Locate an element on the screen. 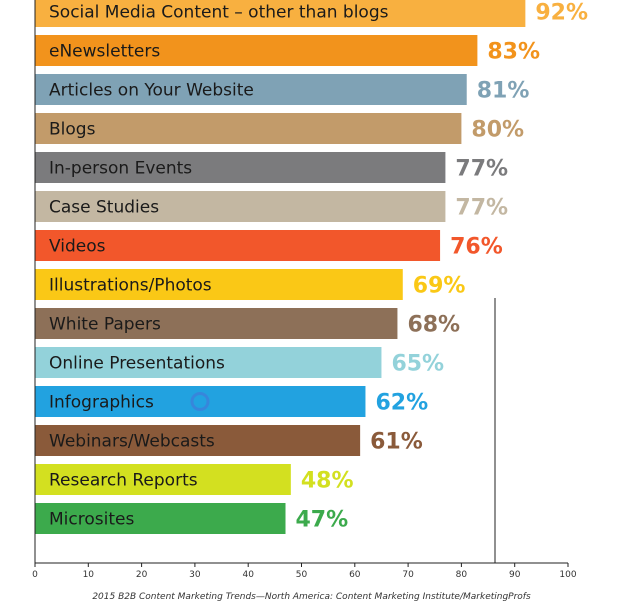 The height and width of the screenshot is (606, 623). x-axis-ticks: 0 10 20 30 40 50 60 70 80 90 100 is located at coordinates (304, 571).